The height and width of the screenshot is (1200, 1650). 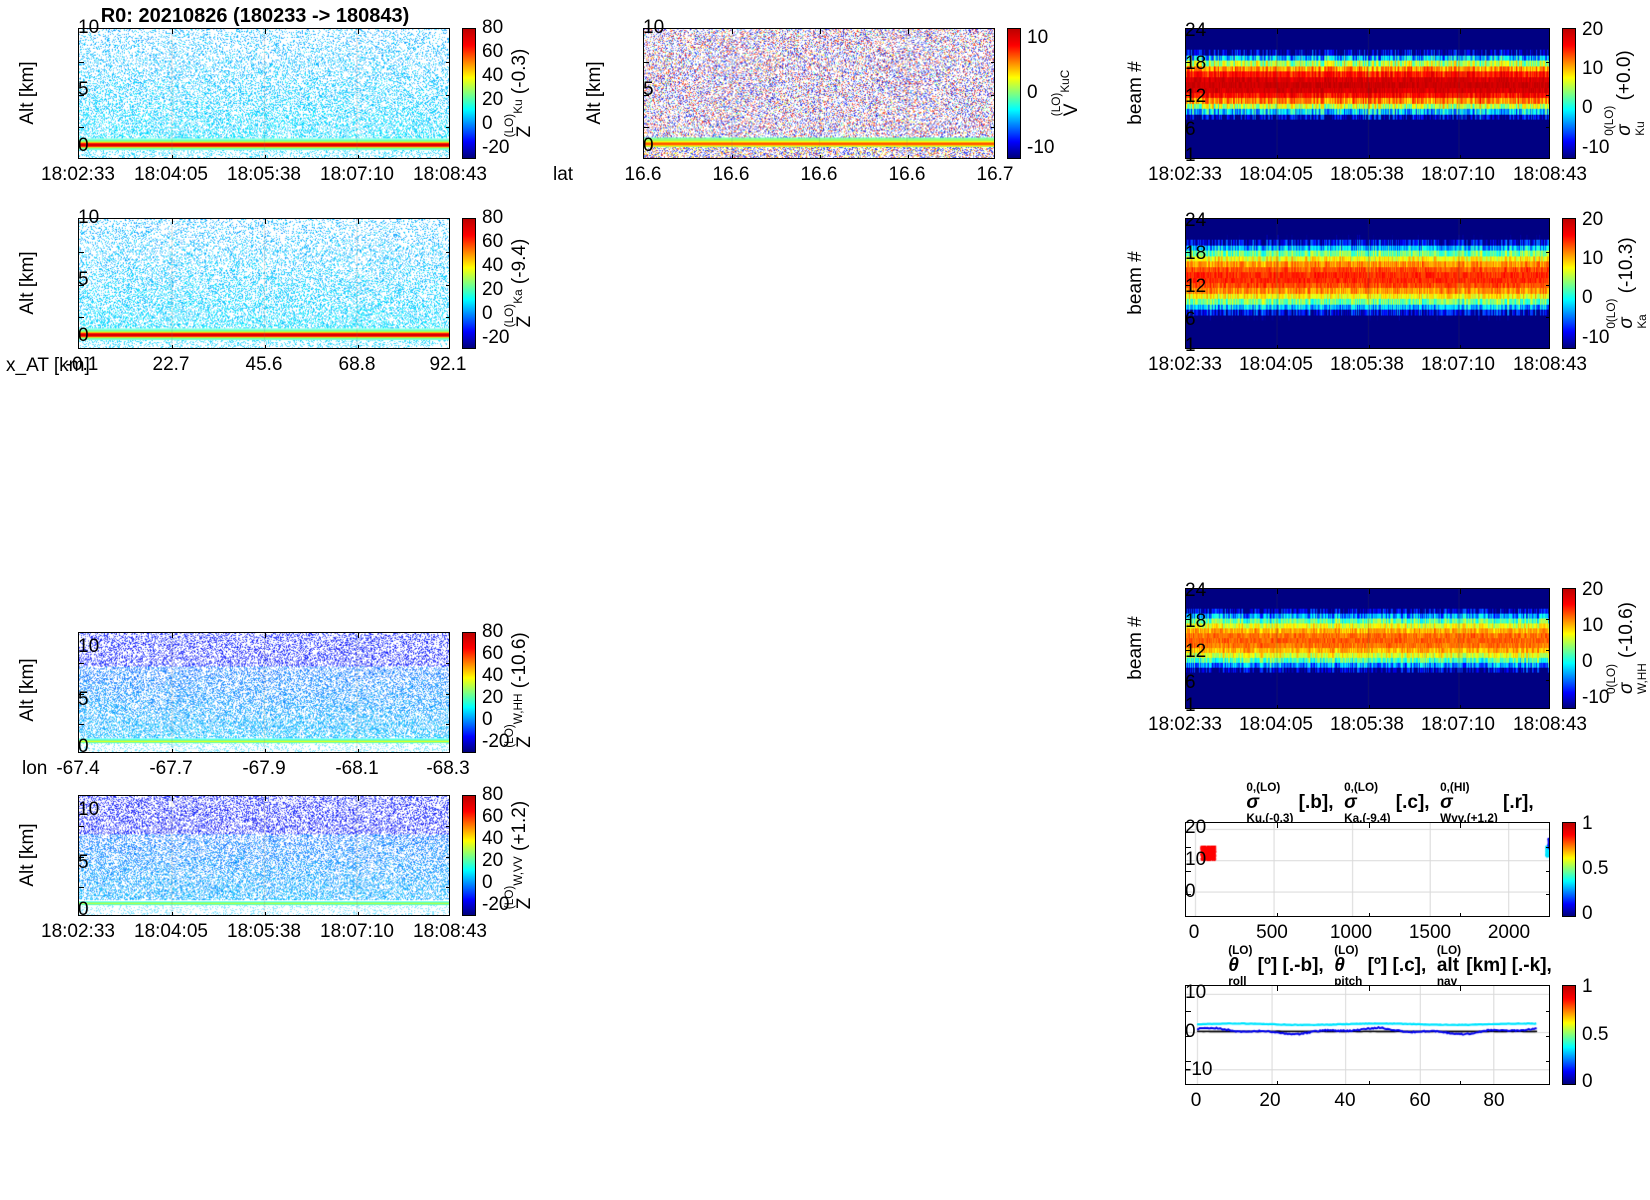 What do you see at coordinates (264, 283) in the screenshot?
I see `plot-area-z-ka` at bounding box center [264, 283].